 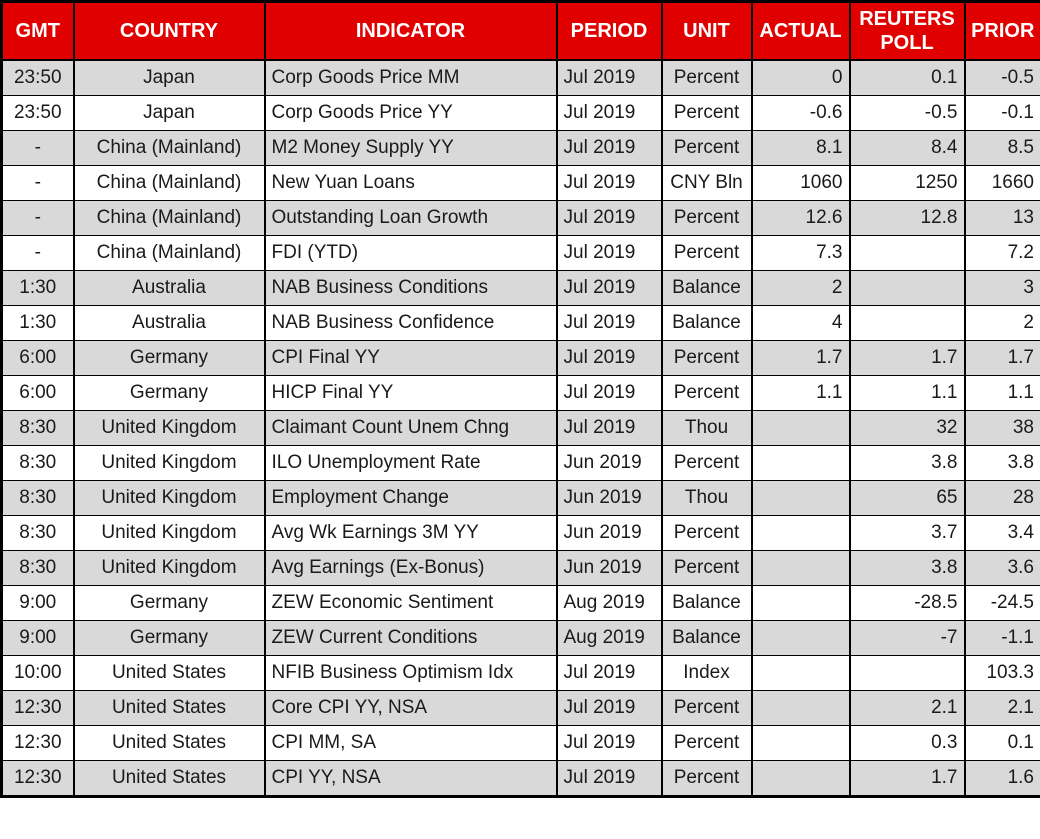 What do you see at coordinates (410, 708) in the screenshot?
I see `cell-indicator: Core CPI YY, NSA` at bounding box center [410, 708].